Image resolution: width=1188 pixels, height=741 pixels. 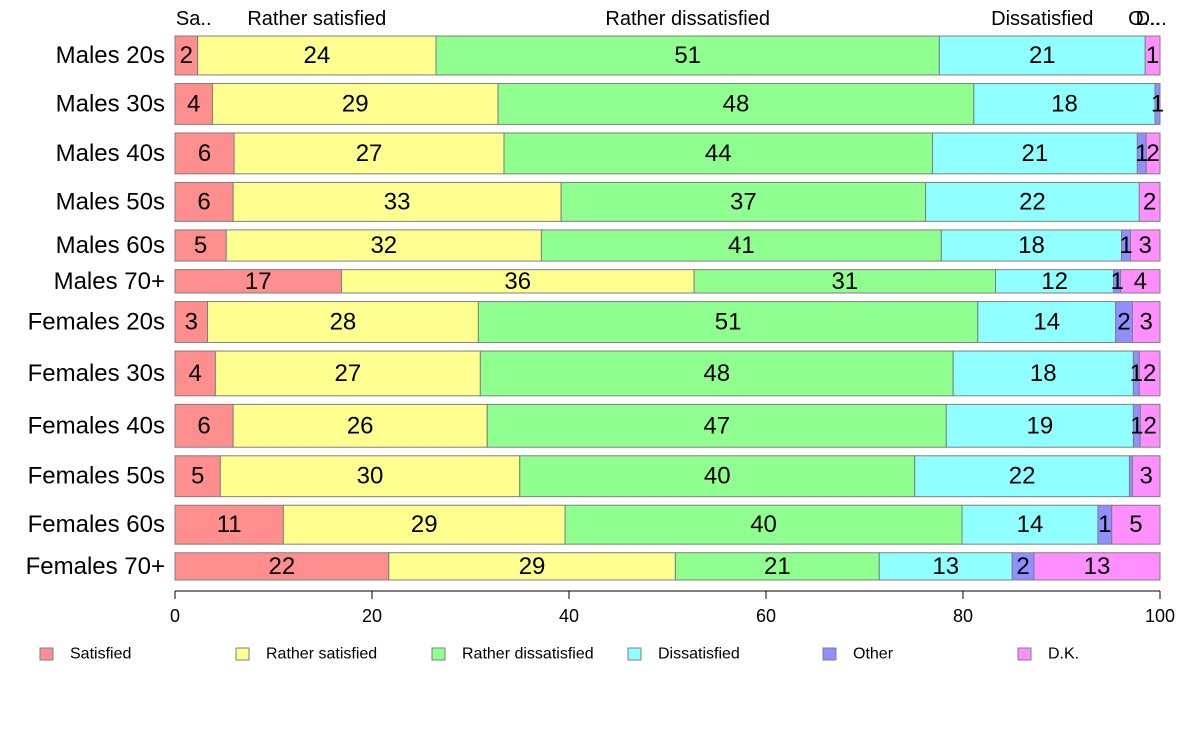 I want to click on data-label-males-30s-other: 1, so click(x=1157, y=103).